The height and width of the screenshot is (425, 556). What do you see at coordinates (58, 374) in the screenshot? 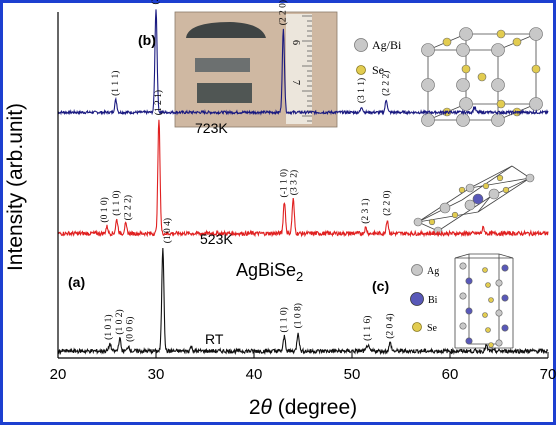
I see `x-tick-label: 20` at bounding box center [58, 374].